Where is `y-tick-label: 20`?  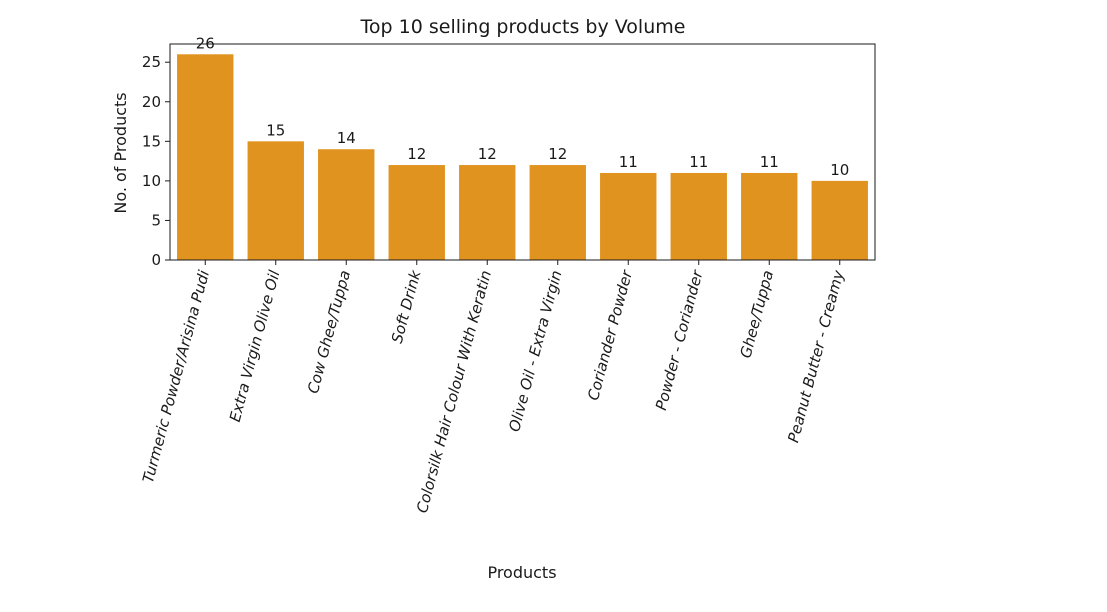 y-tick-label: 20 is located at coordinates (151, 102).